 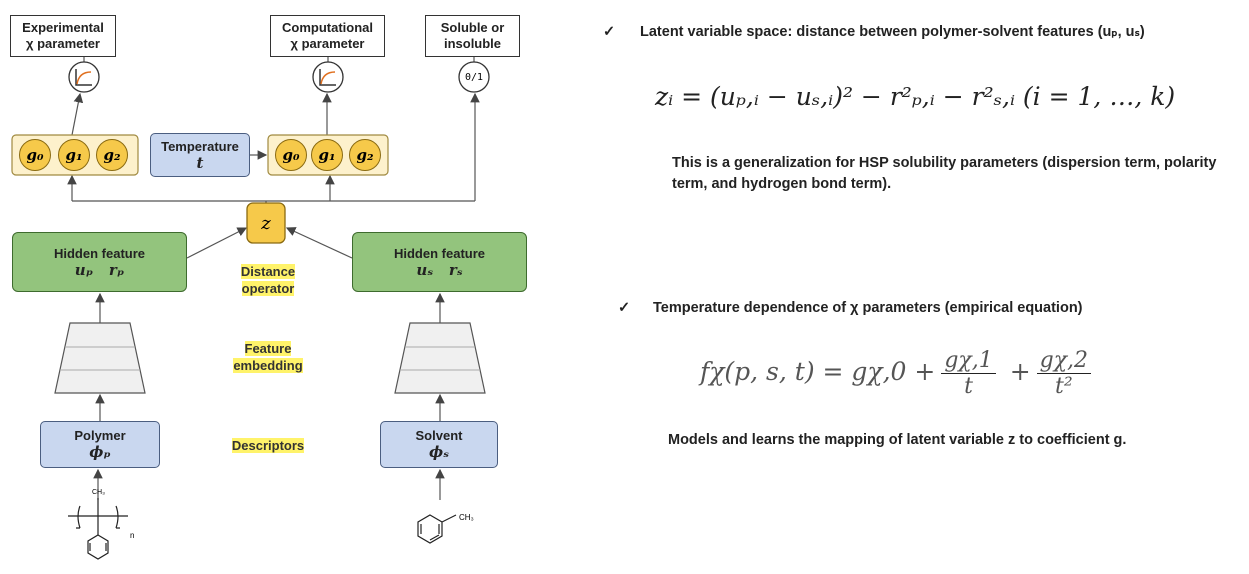 I want to click on solvent-box: Solvent ϕₛ, so click(x=439, y=444).